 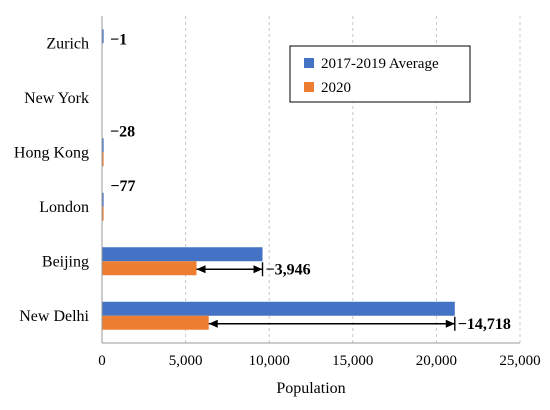 What do you see at coordinates (352, 361) in the screenshot?
I see `x-tick-label: 15,000` at bounding box center [352, 361].